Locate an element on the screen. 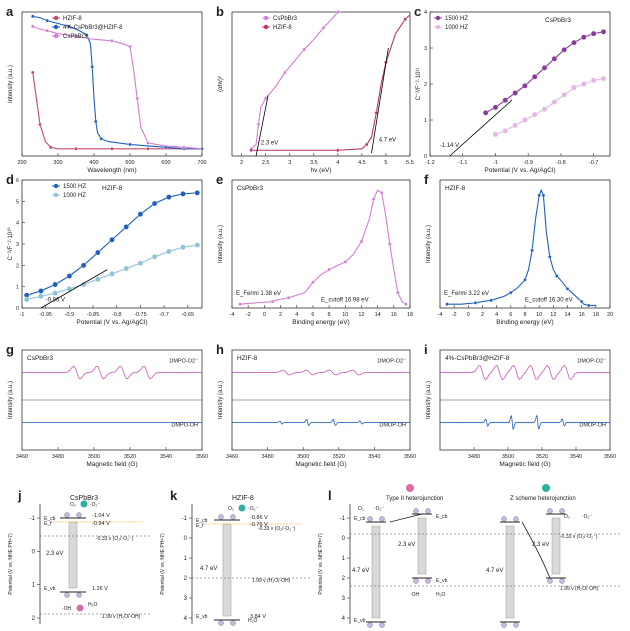  x-axis-label: Wavelength (nm) is located at coordinates (111, 170).